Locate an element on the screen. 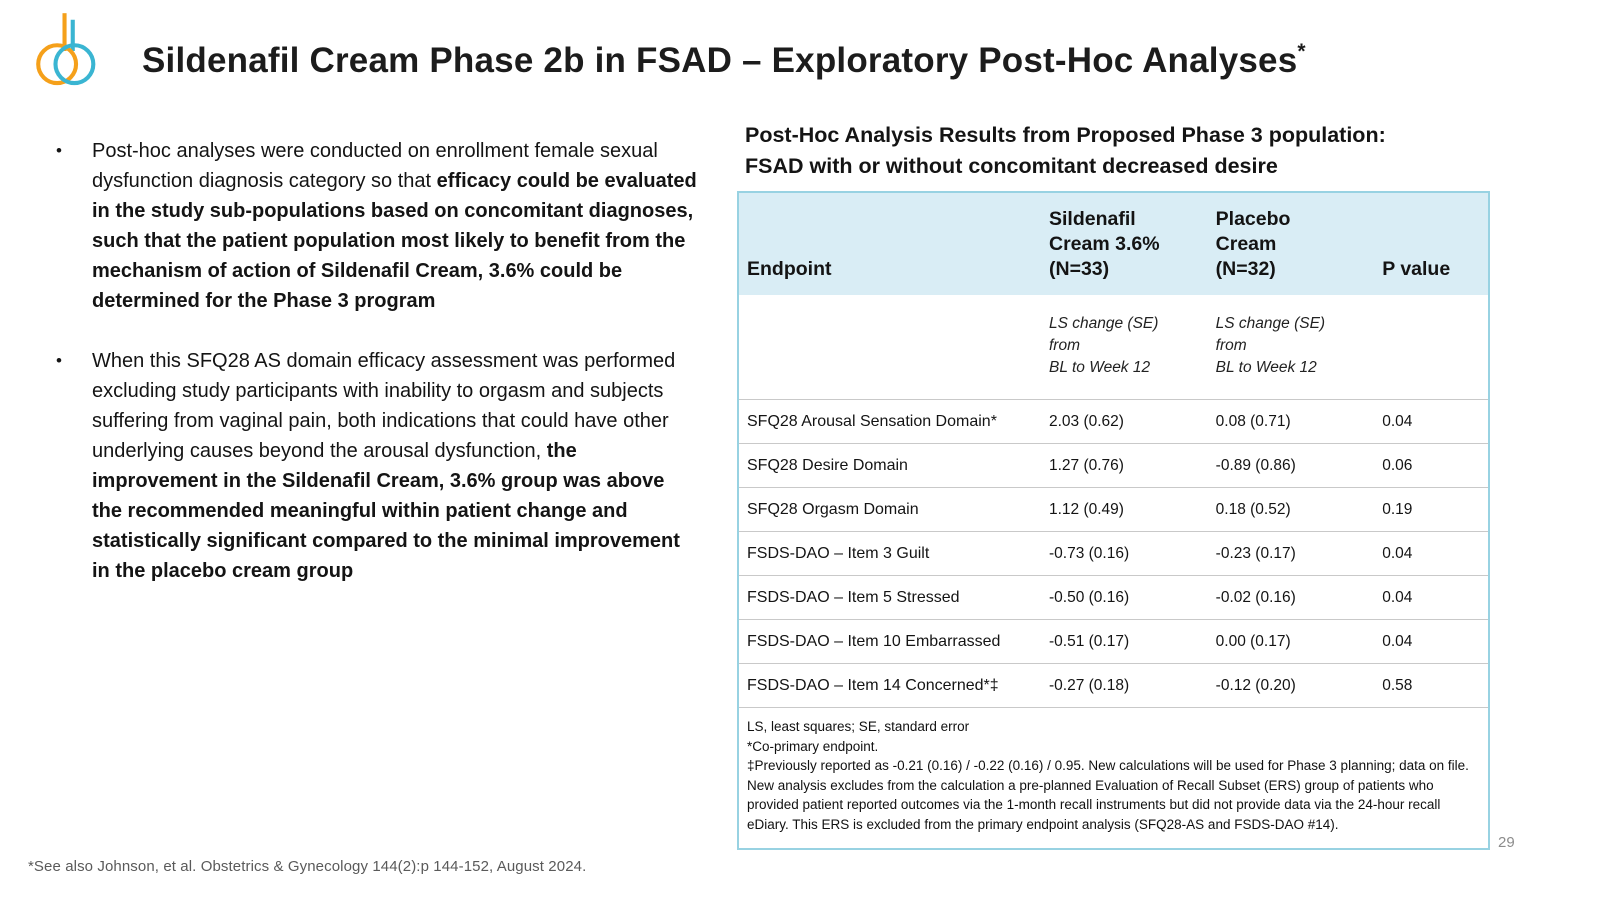 This screenshot has width=1599, height=899. endpoint-cell: SFQ28 Orgasm Domain is located at coordinates (889, 509).